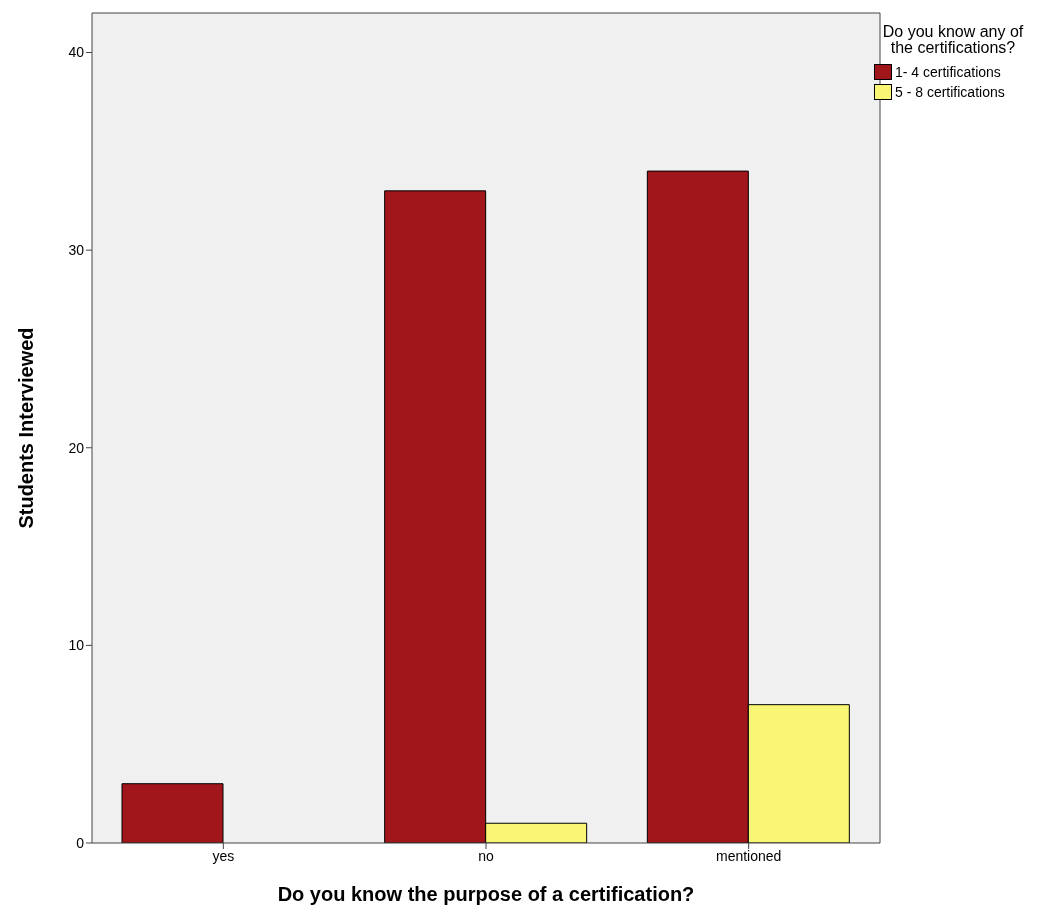 The image size is (1059, 918). What do you see at coordinates (748, 855) in the screenshot?
I see `x-tick-label: mentioned` at bounding box center [748, 855].